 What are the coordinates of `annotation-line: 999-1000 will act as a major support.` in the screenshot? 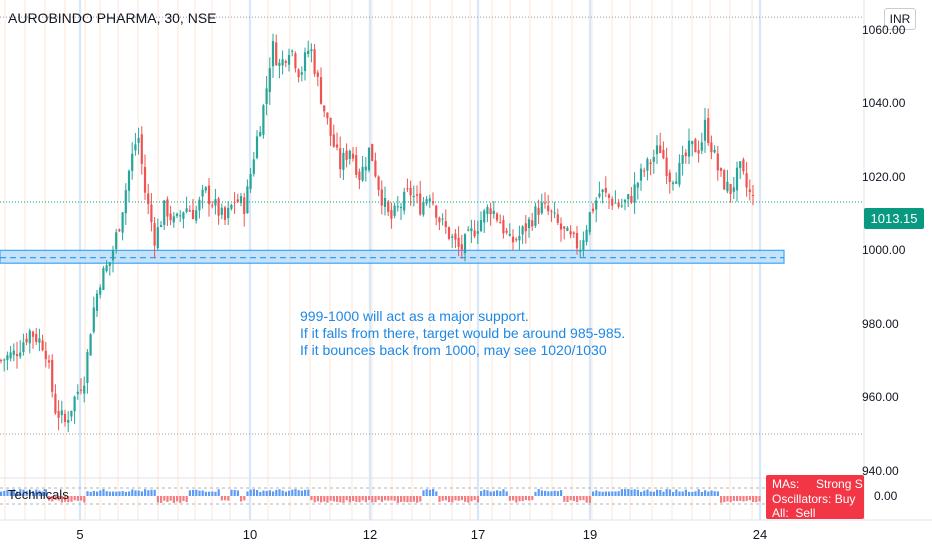 It's located at (414, 316).